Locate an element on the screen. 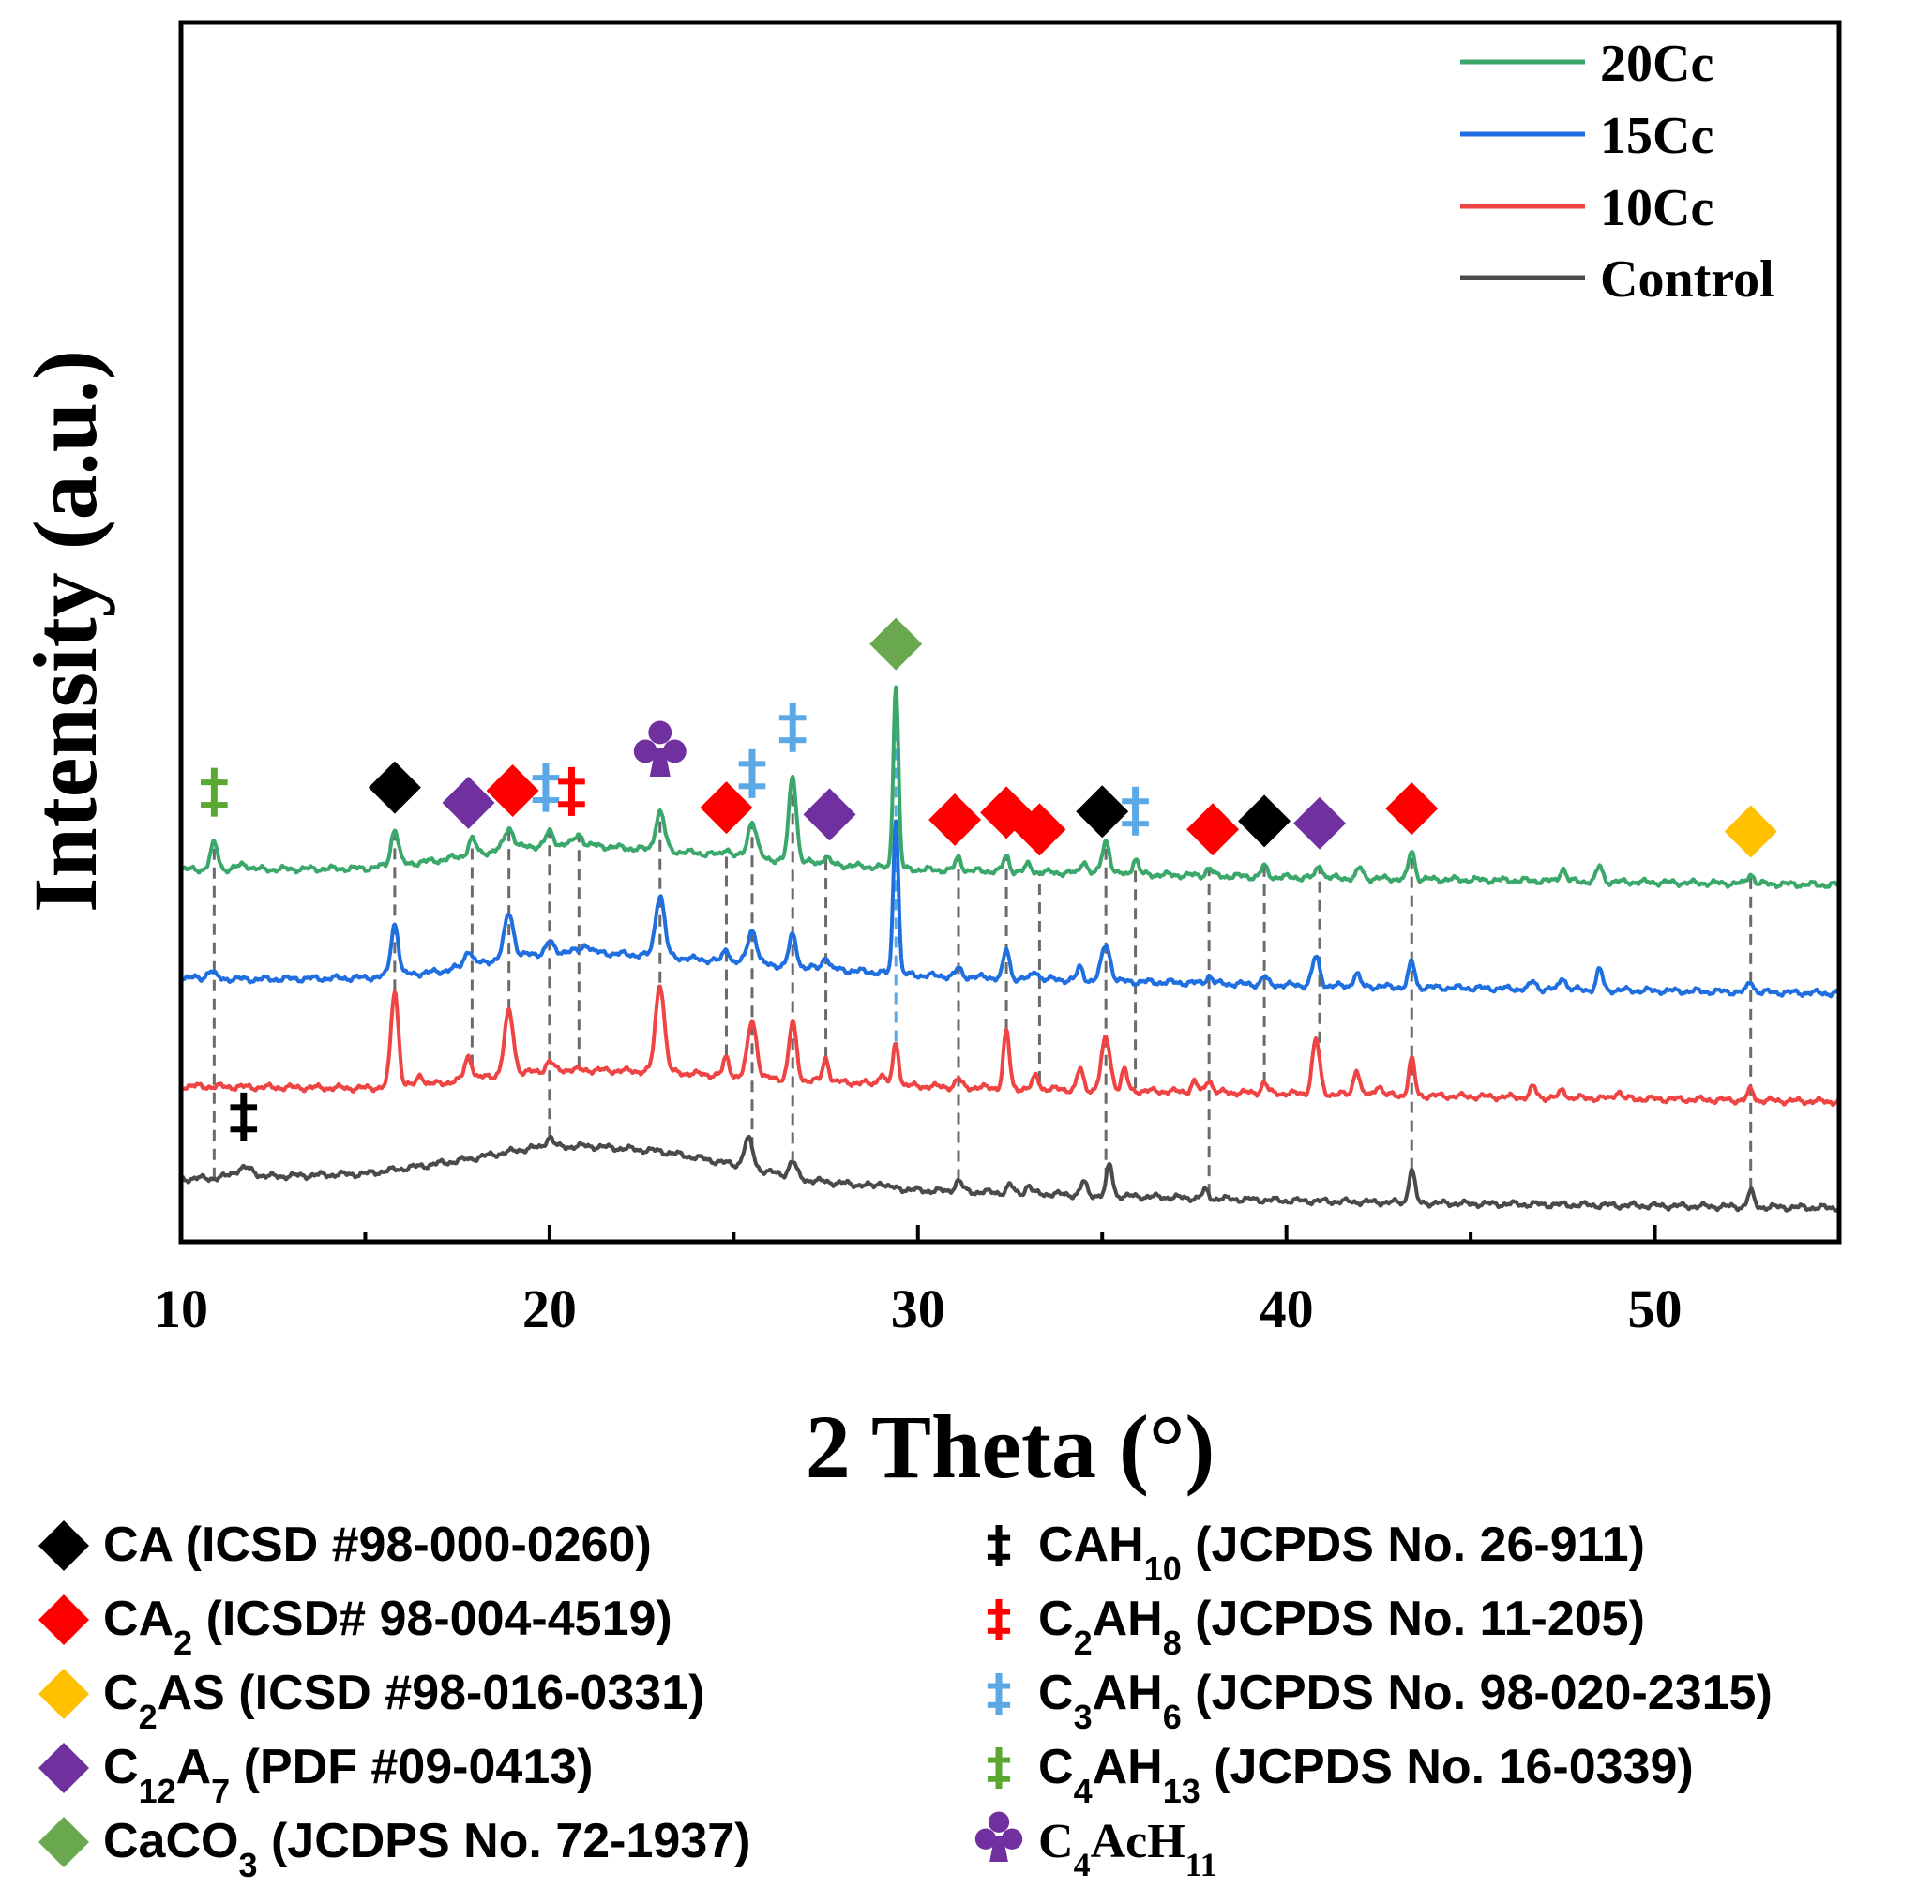 Image resolution: width=1932 pixels, height=1904 pixels. phase-legend-item: CAH10 (JCPDS No. 26-911) is located at coordinates (1316, 1553).